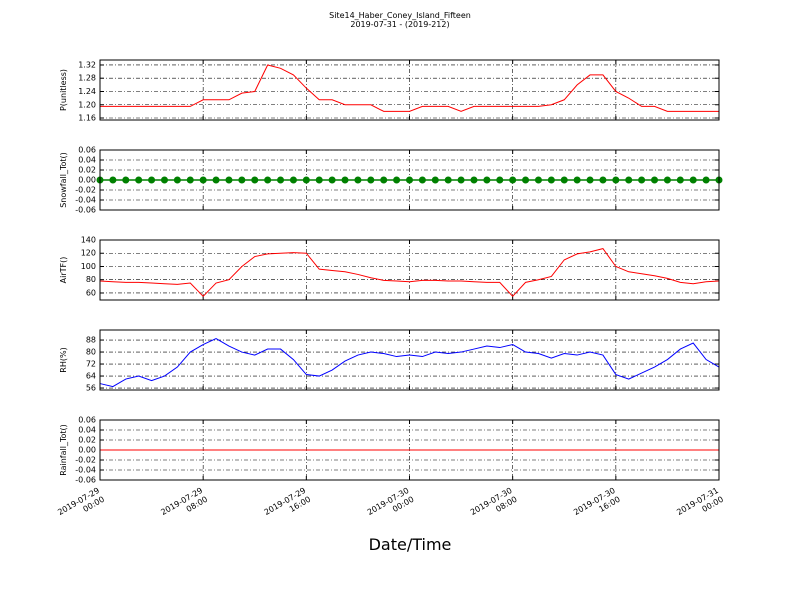  I want to click on y-tick-label: 1.16, so click(87, 118).